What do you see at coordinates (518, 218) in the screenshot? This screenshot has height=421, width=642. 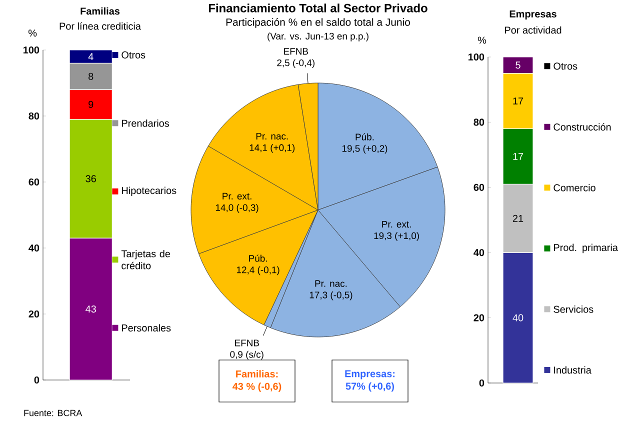 I see `data-label: 21` at bounding box center [518, 218].